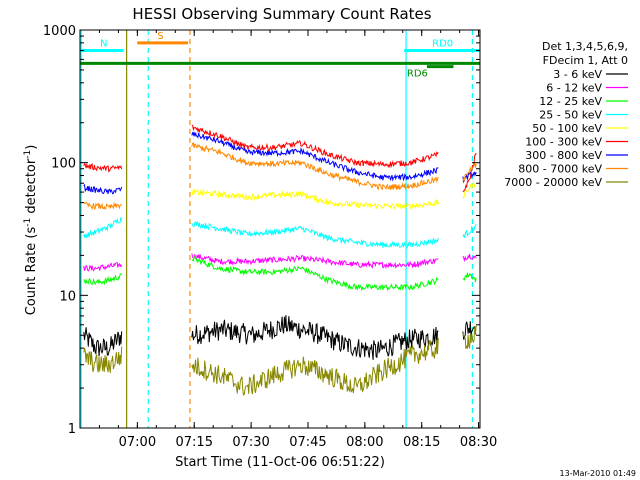 The height and width of the screenshot is (480, 640). Describe the element at coordinates (137, 442) in the screenshot. I see `x-tick-label: 07:00` at that location.